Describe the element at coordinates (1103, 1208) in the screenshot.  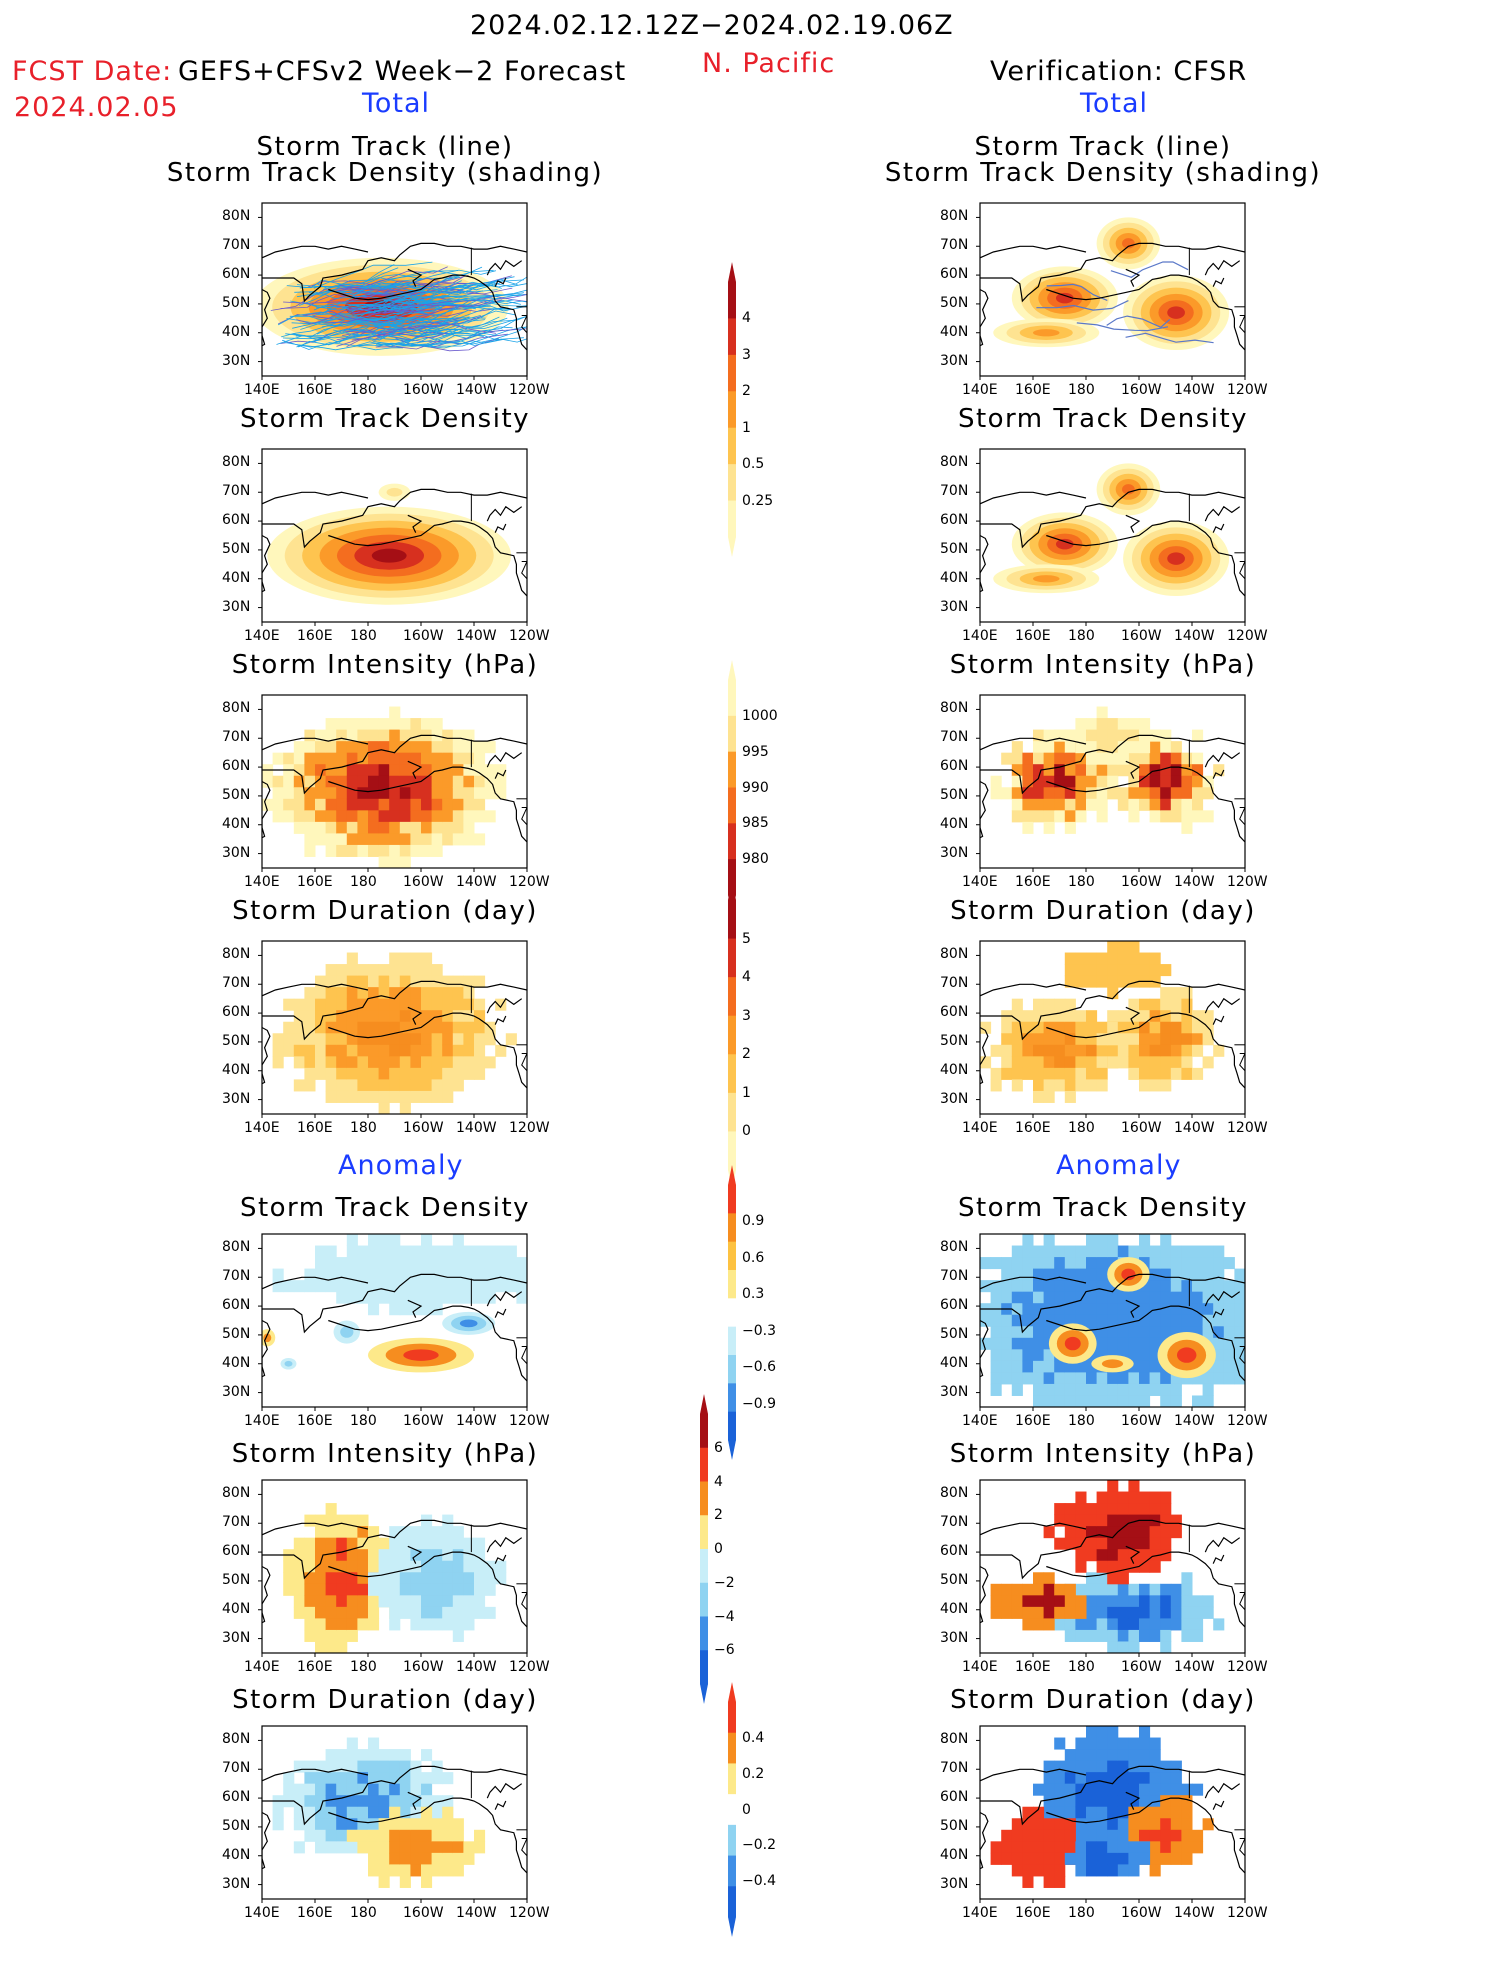
I see `title-right-5: Storm Track Density` at that location.